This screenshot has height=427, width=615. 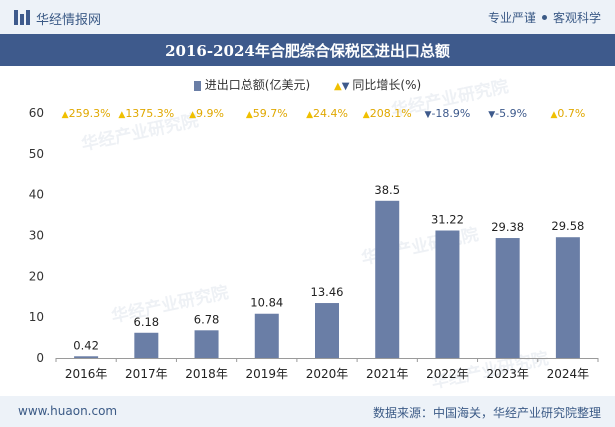 I want to click on growth-value: -5.9%, so click(x=511, y=113).